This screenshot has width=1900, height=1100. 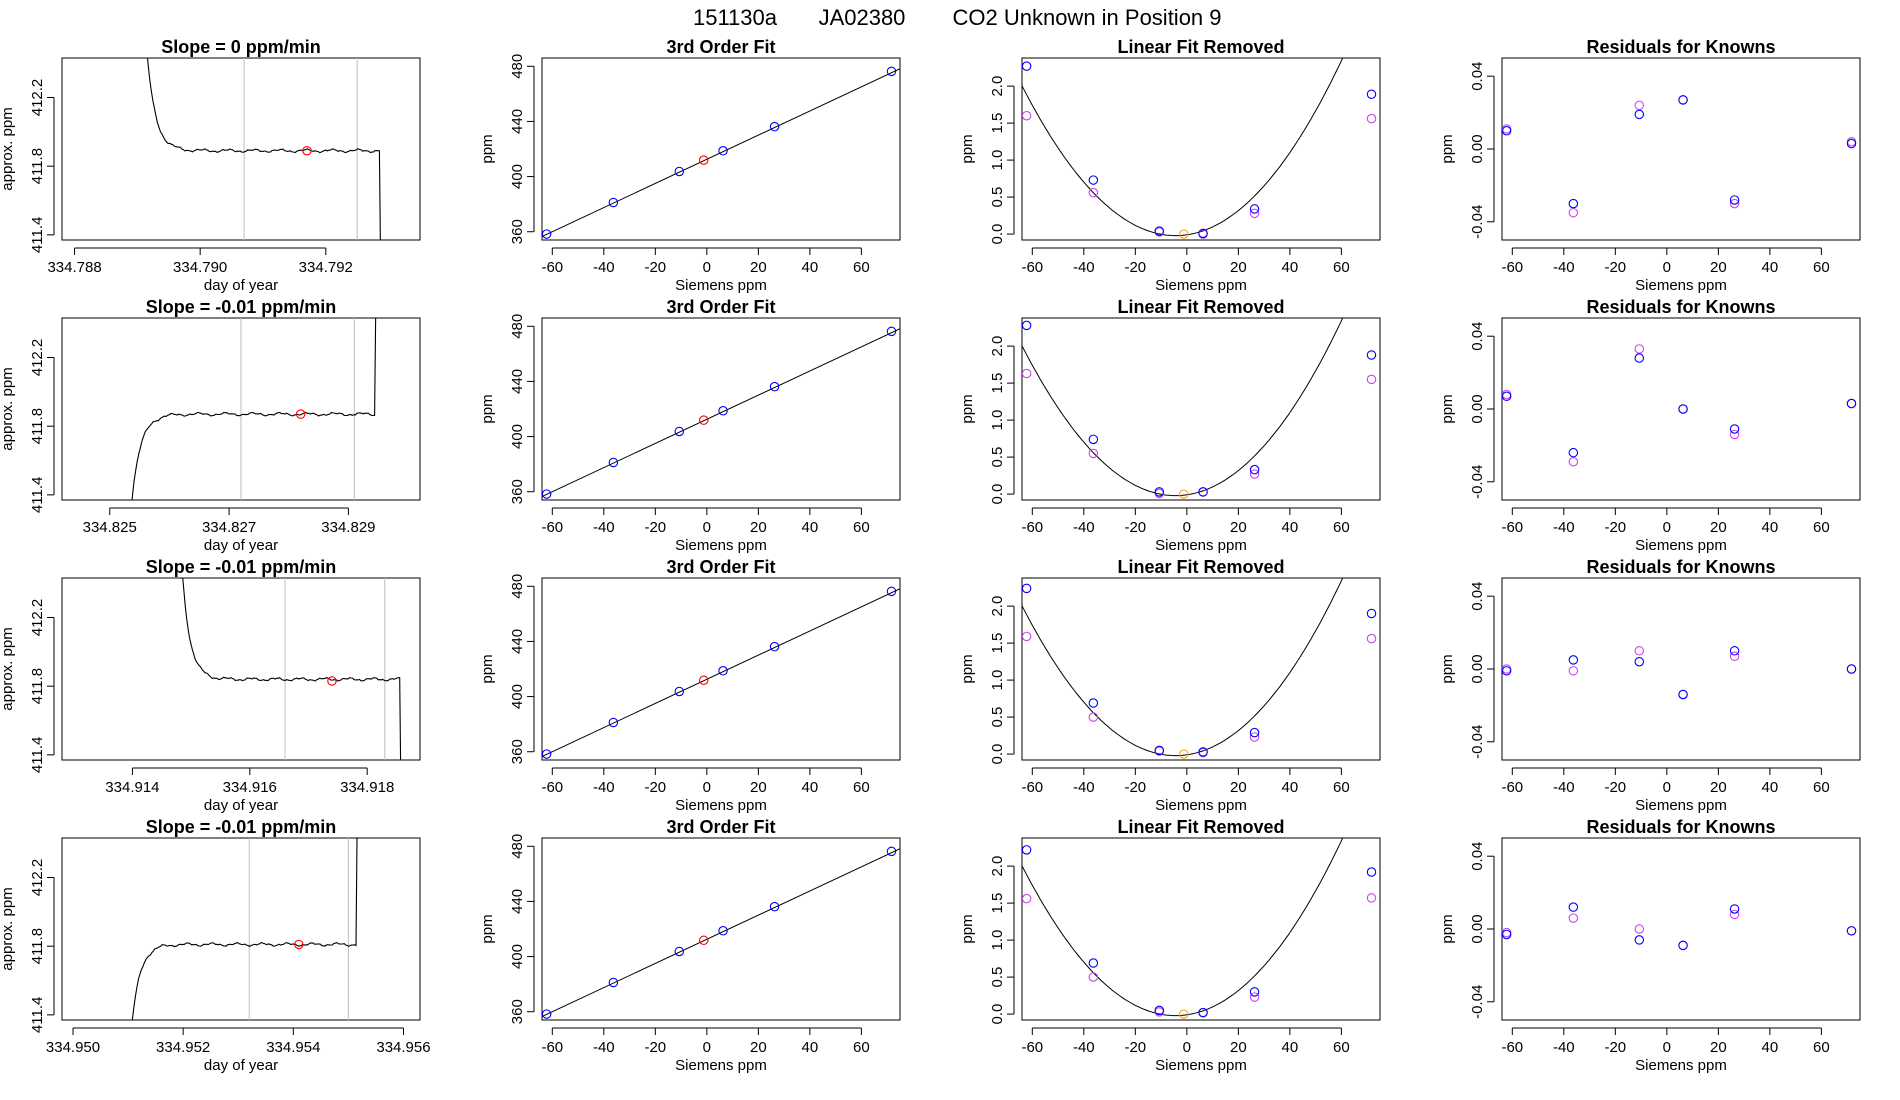 I want to click on x-tick-label: 334.790, so click(x=200, y=267).